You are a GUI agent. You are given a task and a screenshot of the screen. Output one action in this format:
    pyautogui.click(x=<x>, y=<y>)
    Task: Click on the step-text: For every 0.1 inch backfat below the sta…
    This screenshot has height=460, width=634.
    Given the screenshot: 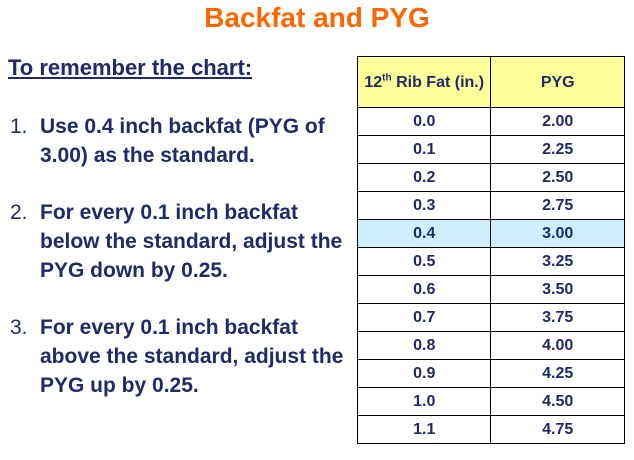 What is the action you would take?
    pyautogui.click(x=191, y=241)
    